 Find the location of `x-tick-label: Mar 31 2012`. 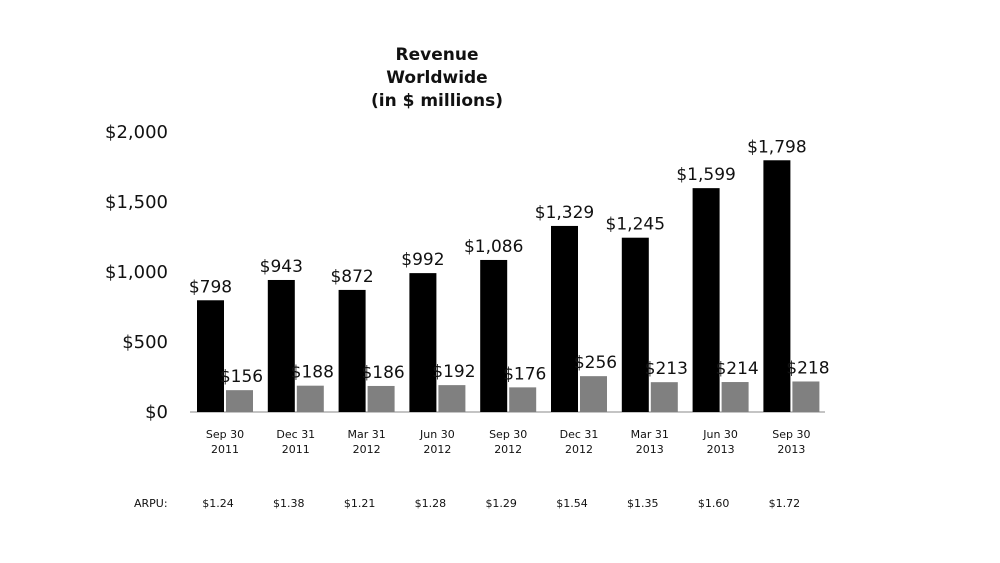

x-tick-label: Mar 31 2012 is located at coordinates (366, 442).